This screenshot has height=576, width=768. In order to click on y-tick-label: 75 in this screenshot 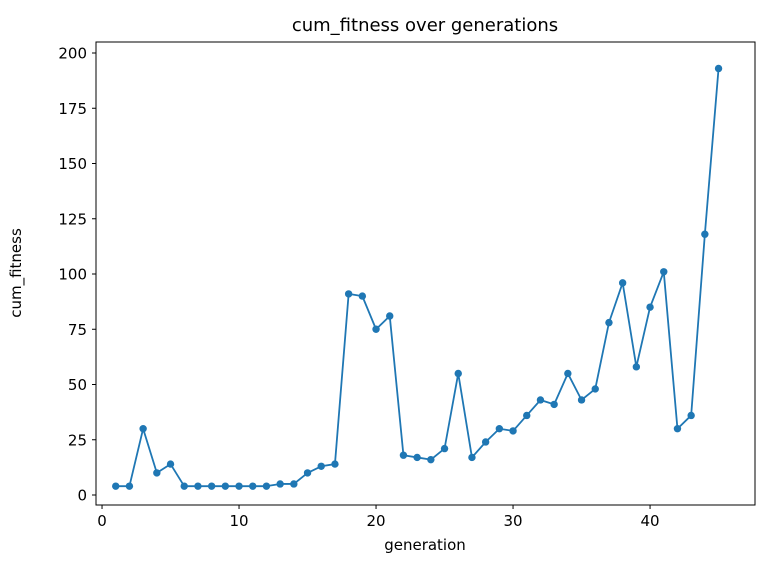, I will do `click(77, 330)`.